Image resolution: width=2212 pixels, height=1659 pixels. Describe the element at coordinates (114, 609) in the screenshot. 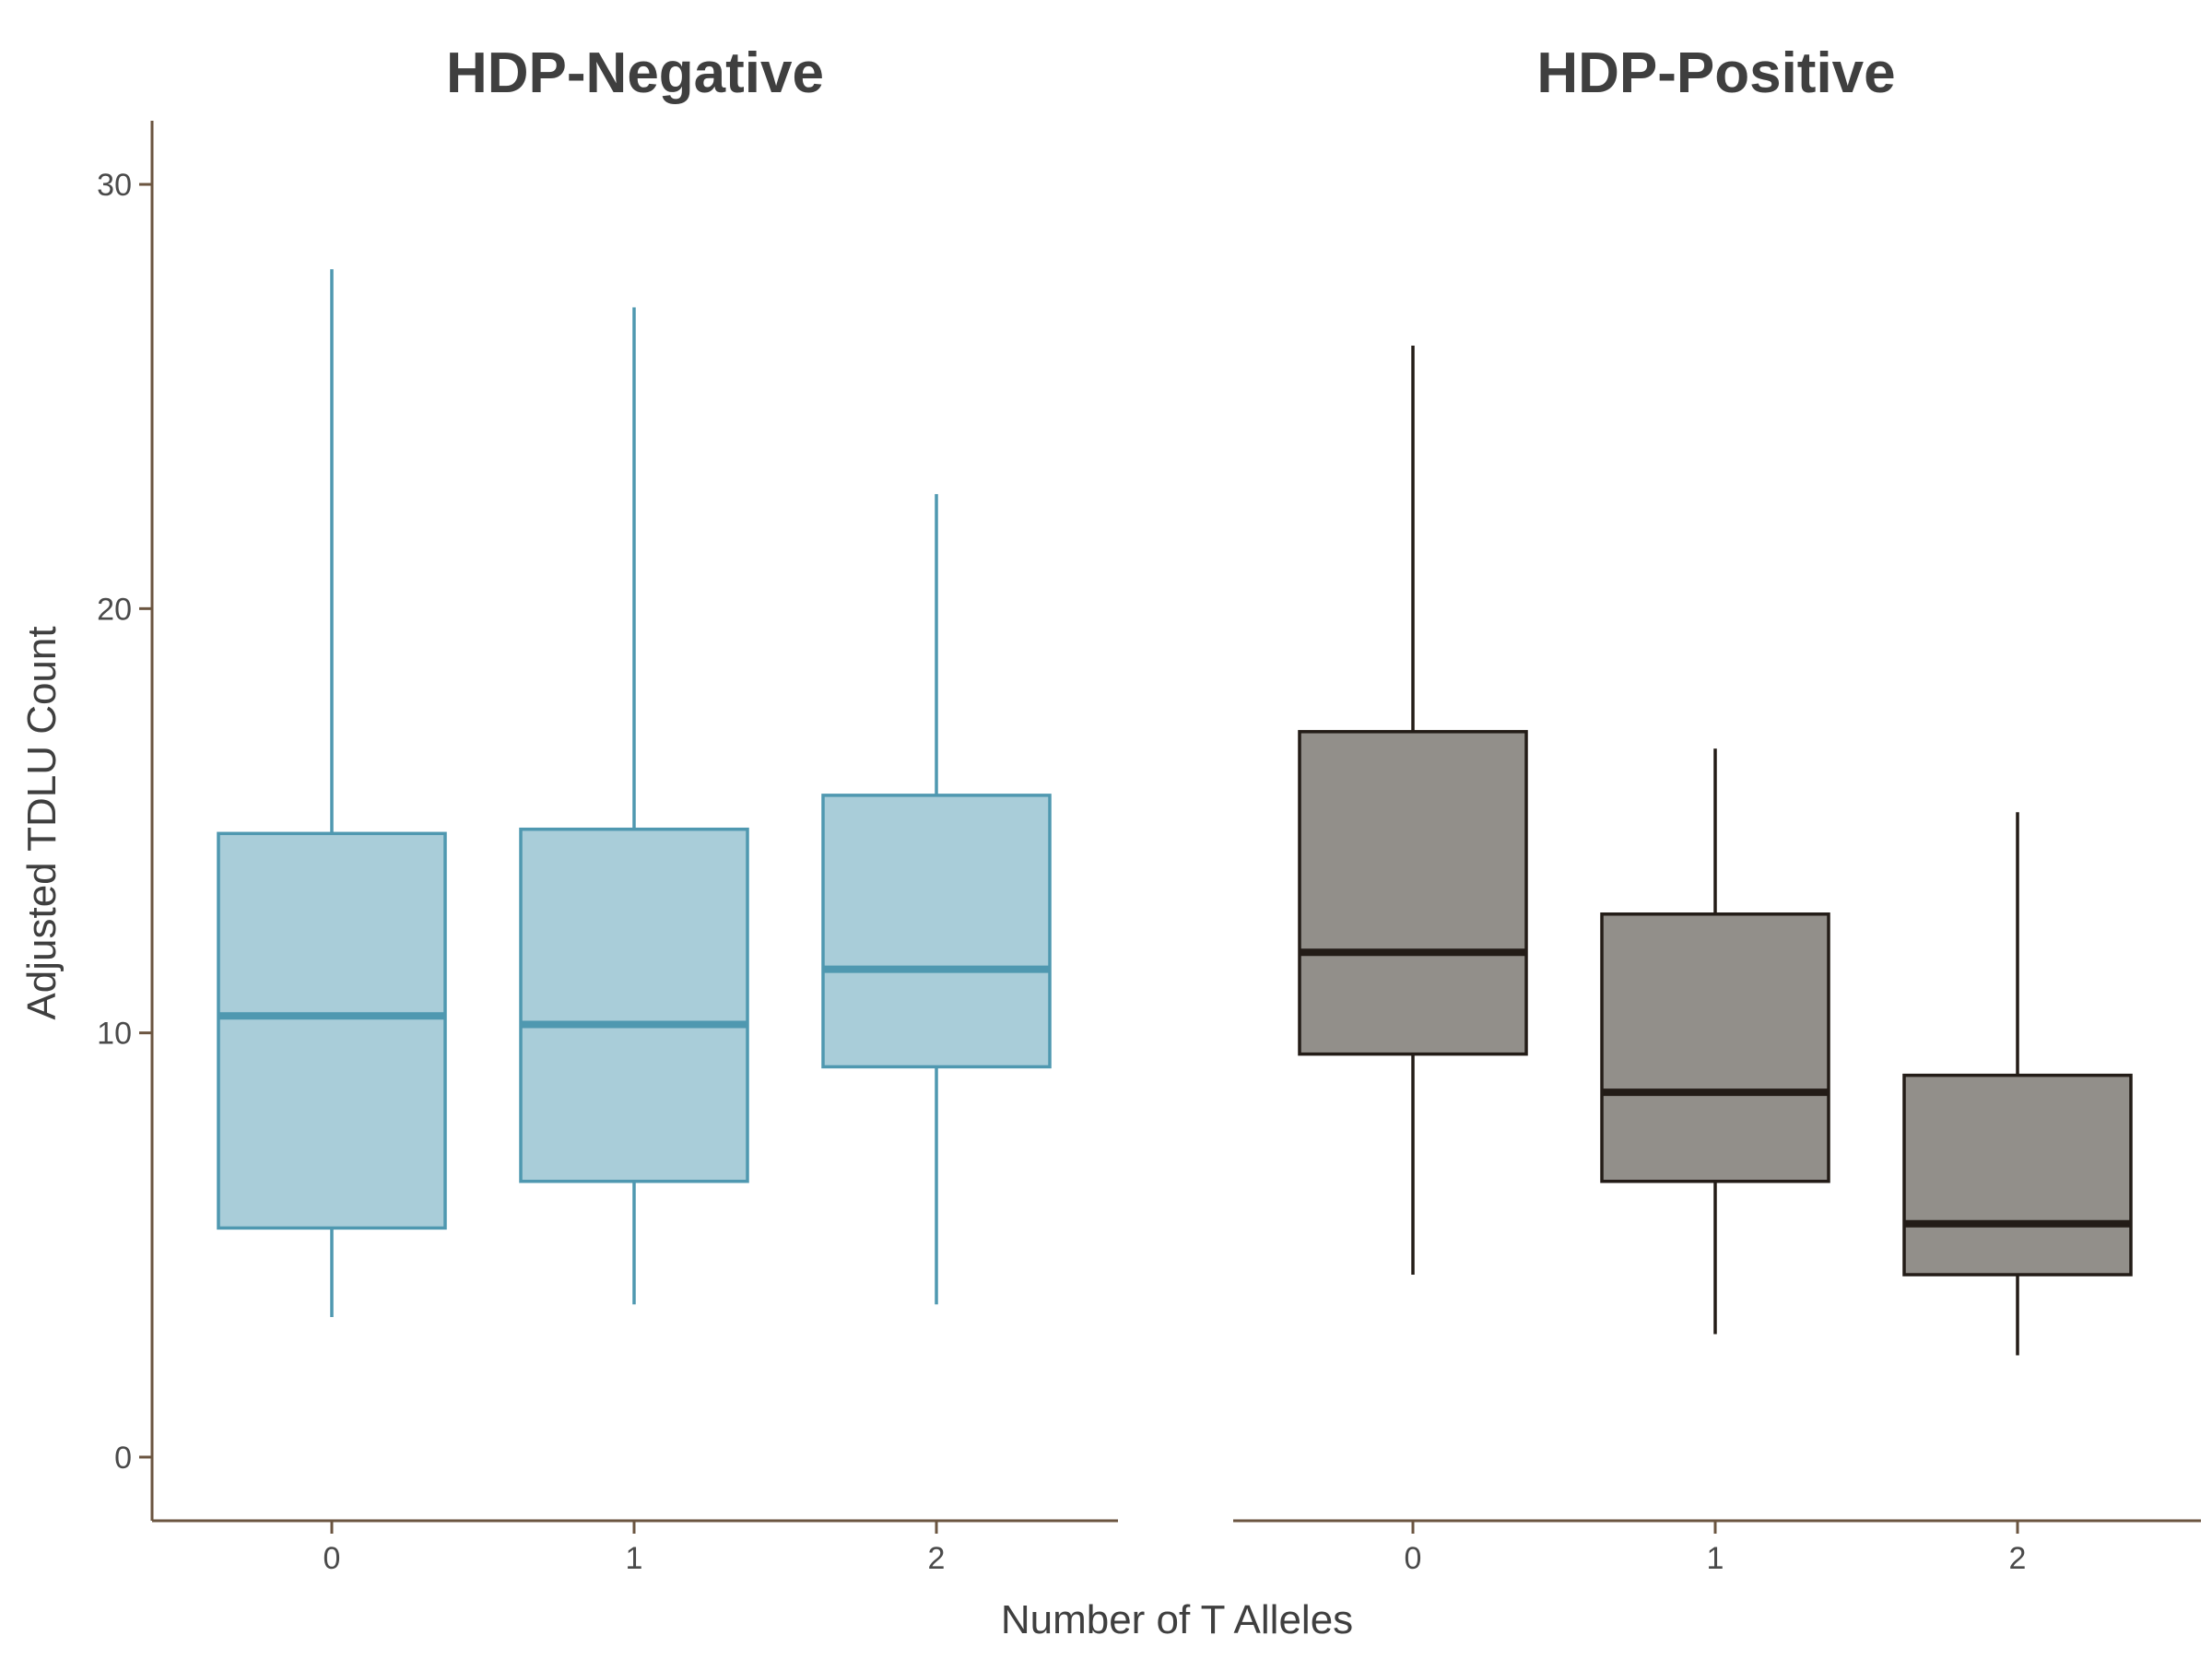

I see `y-tick-label: 20` at that location.